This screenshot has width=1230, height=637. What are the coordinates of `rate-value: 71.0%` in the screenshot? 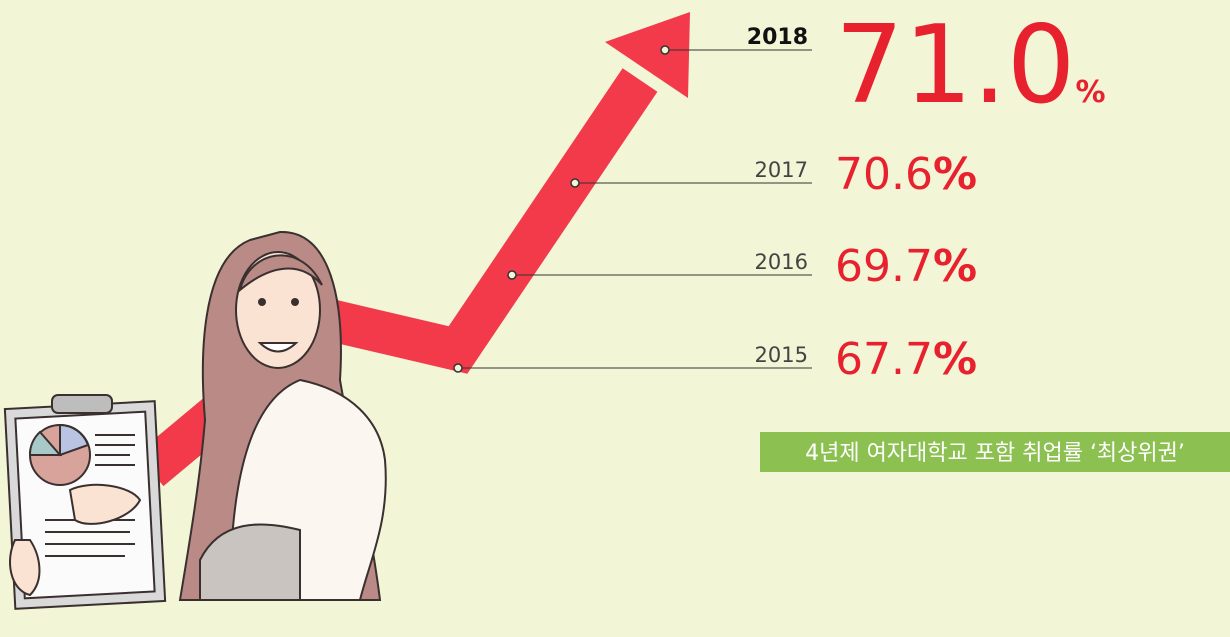 It's located at (970, 65).